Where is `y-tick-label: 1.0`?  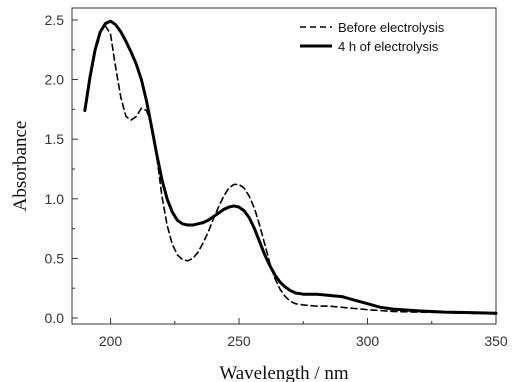
y-tick-label: 1.0 is located at coordinates (55, 199).